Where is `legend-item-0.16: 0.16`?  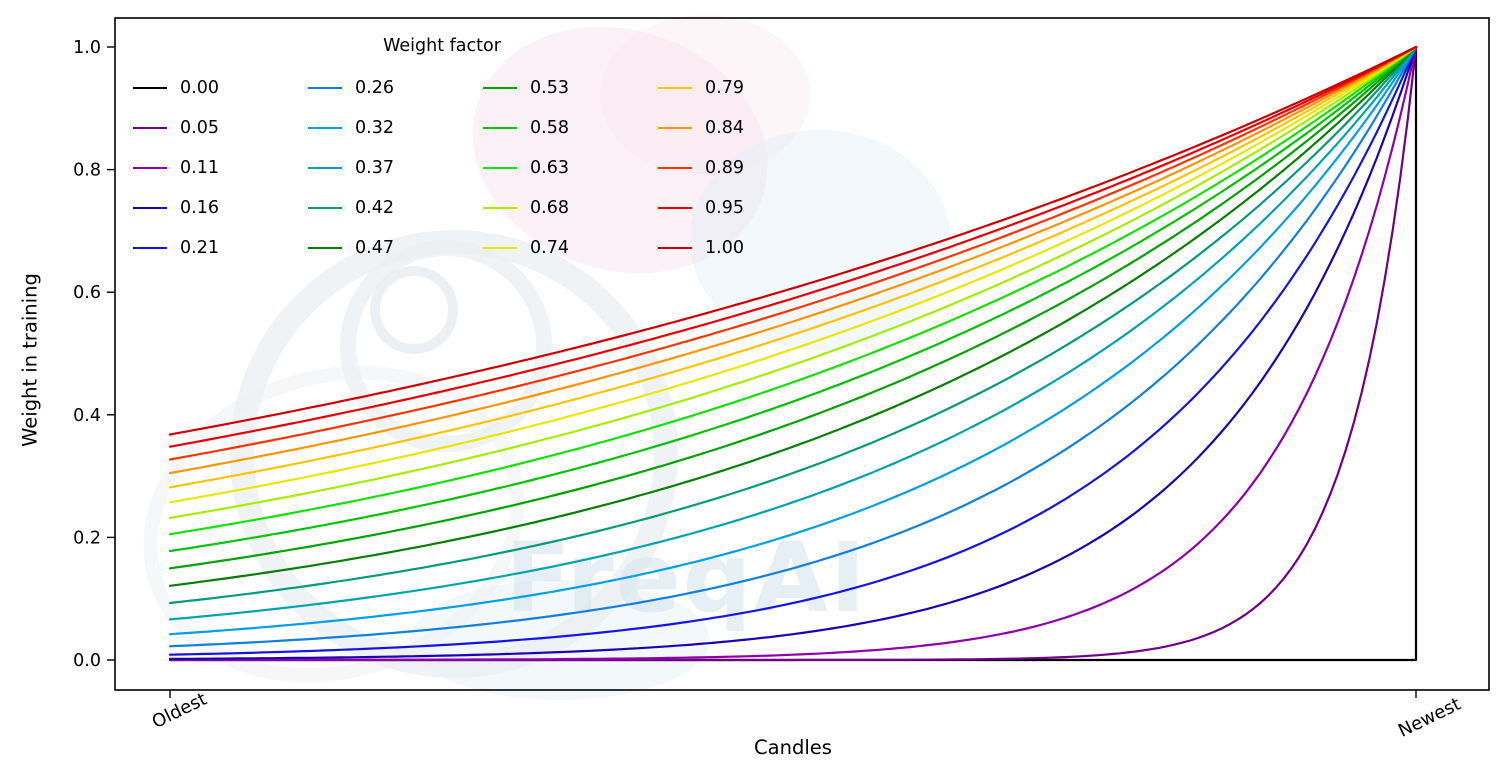
legend-item-0.16: 0.16 is located at coordinates (179, 208).